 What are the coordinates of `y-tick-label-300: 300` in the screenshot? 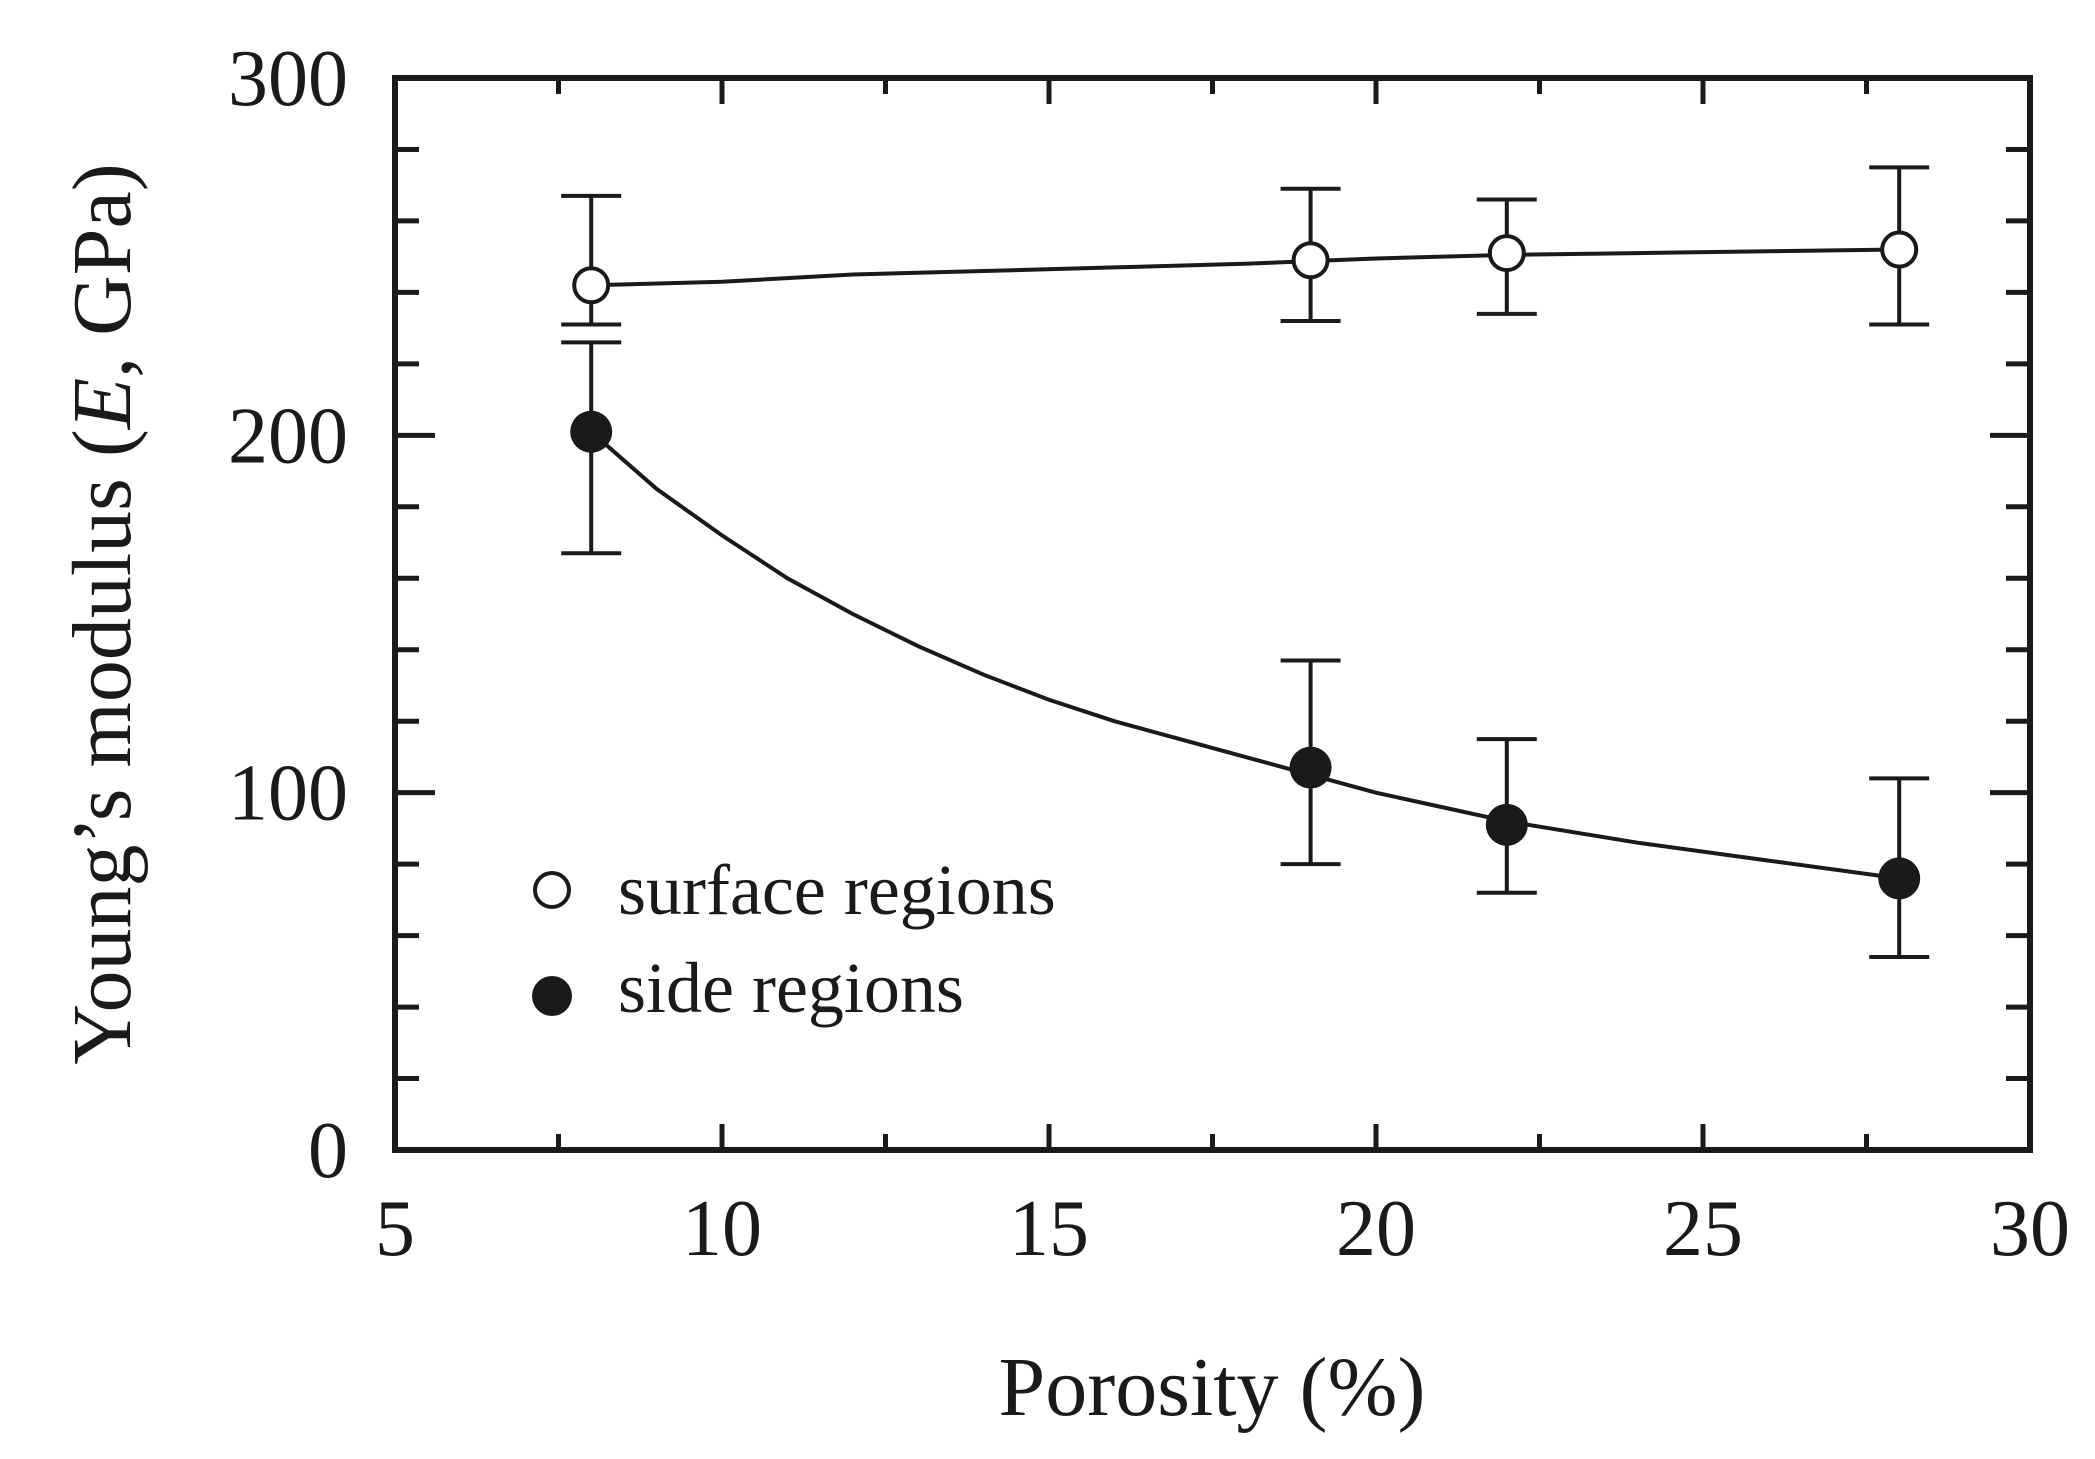 It's located at (288, 79).